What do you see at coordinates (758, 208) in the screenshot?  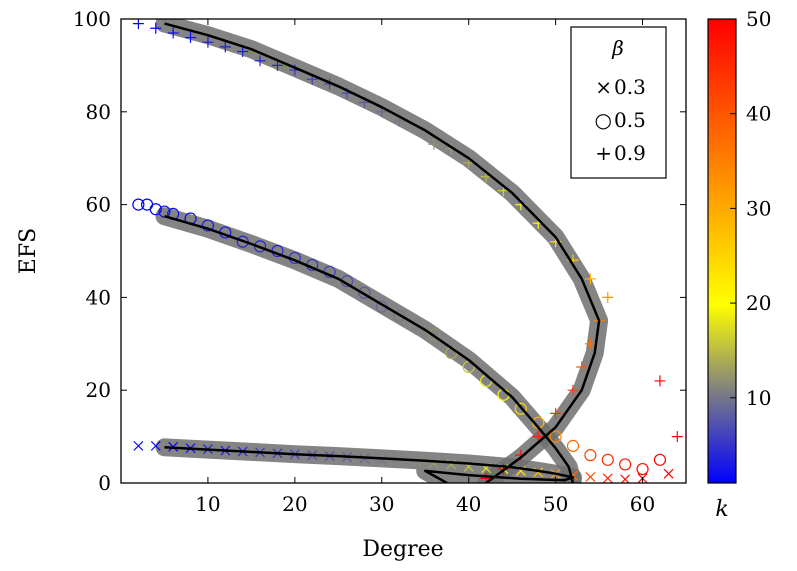 I see `colorbar-tick-label-30: 30` at bounding box center [758, 208].